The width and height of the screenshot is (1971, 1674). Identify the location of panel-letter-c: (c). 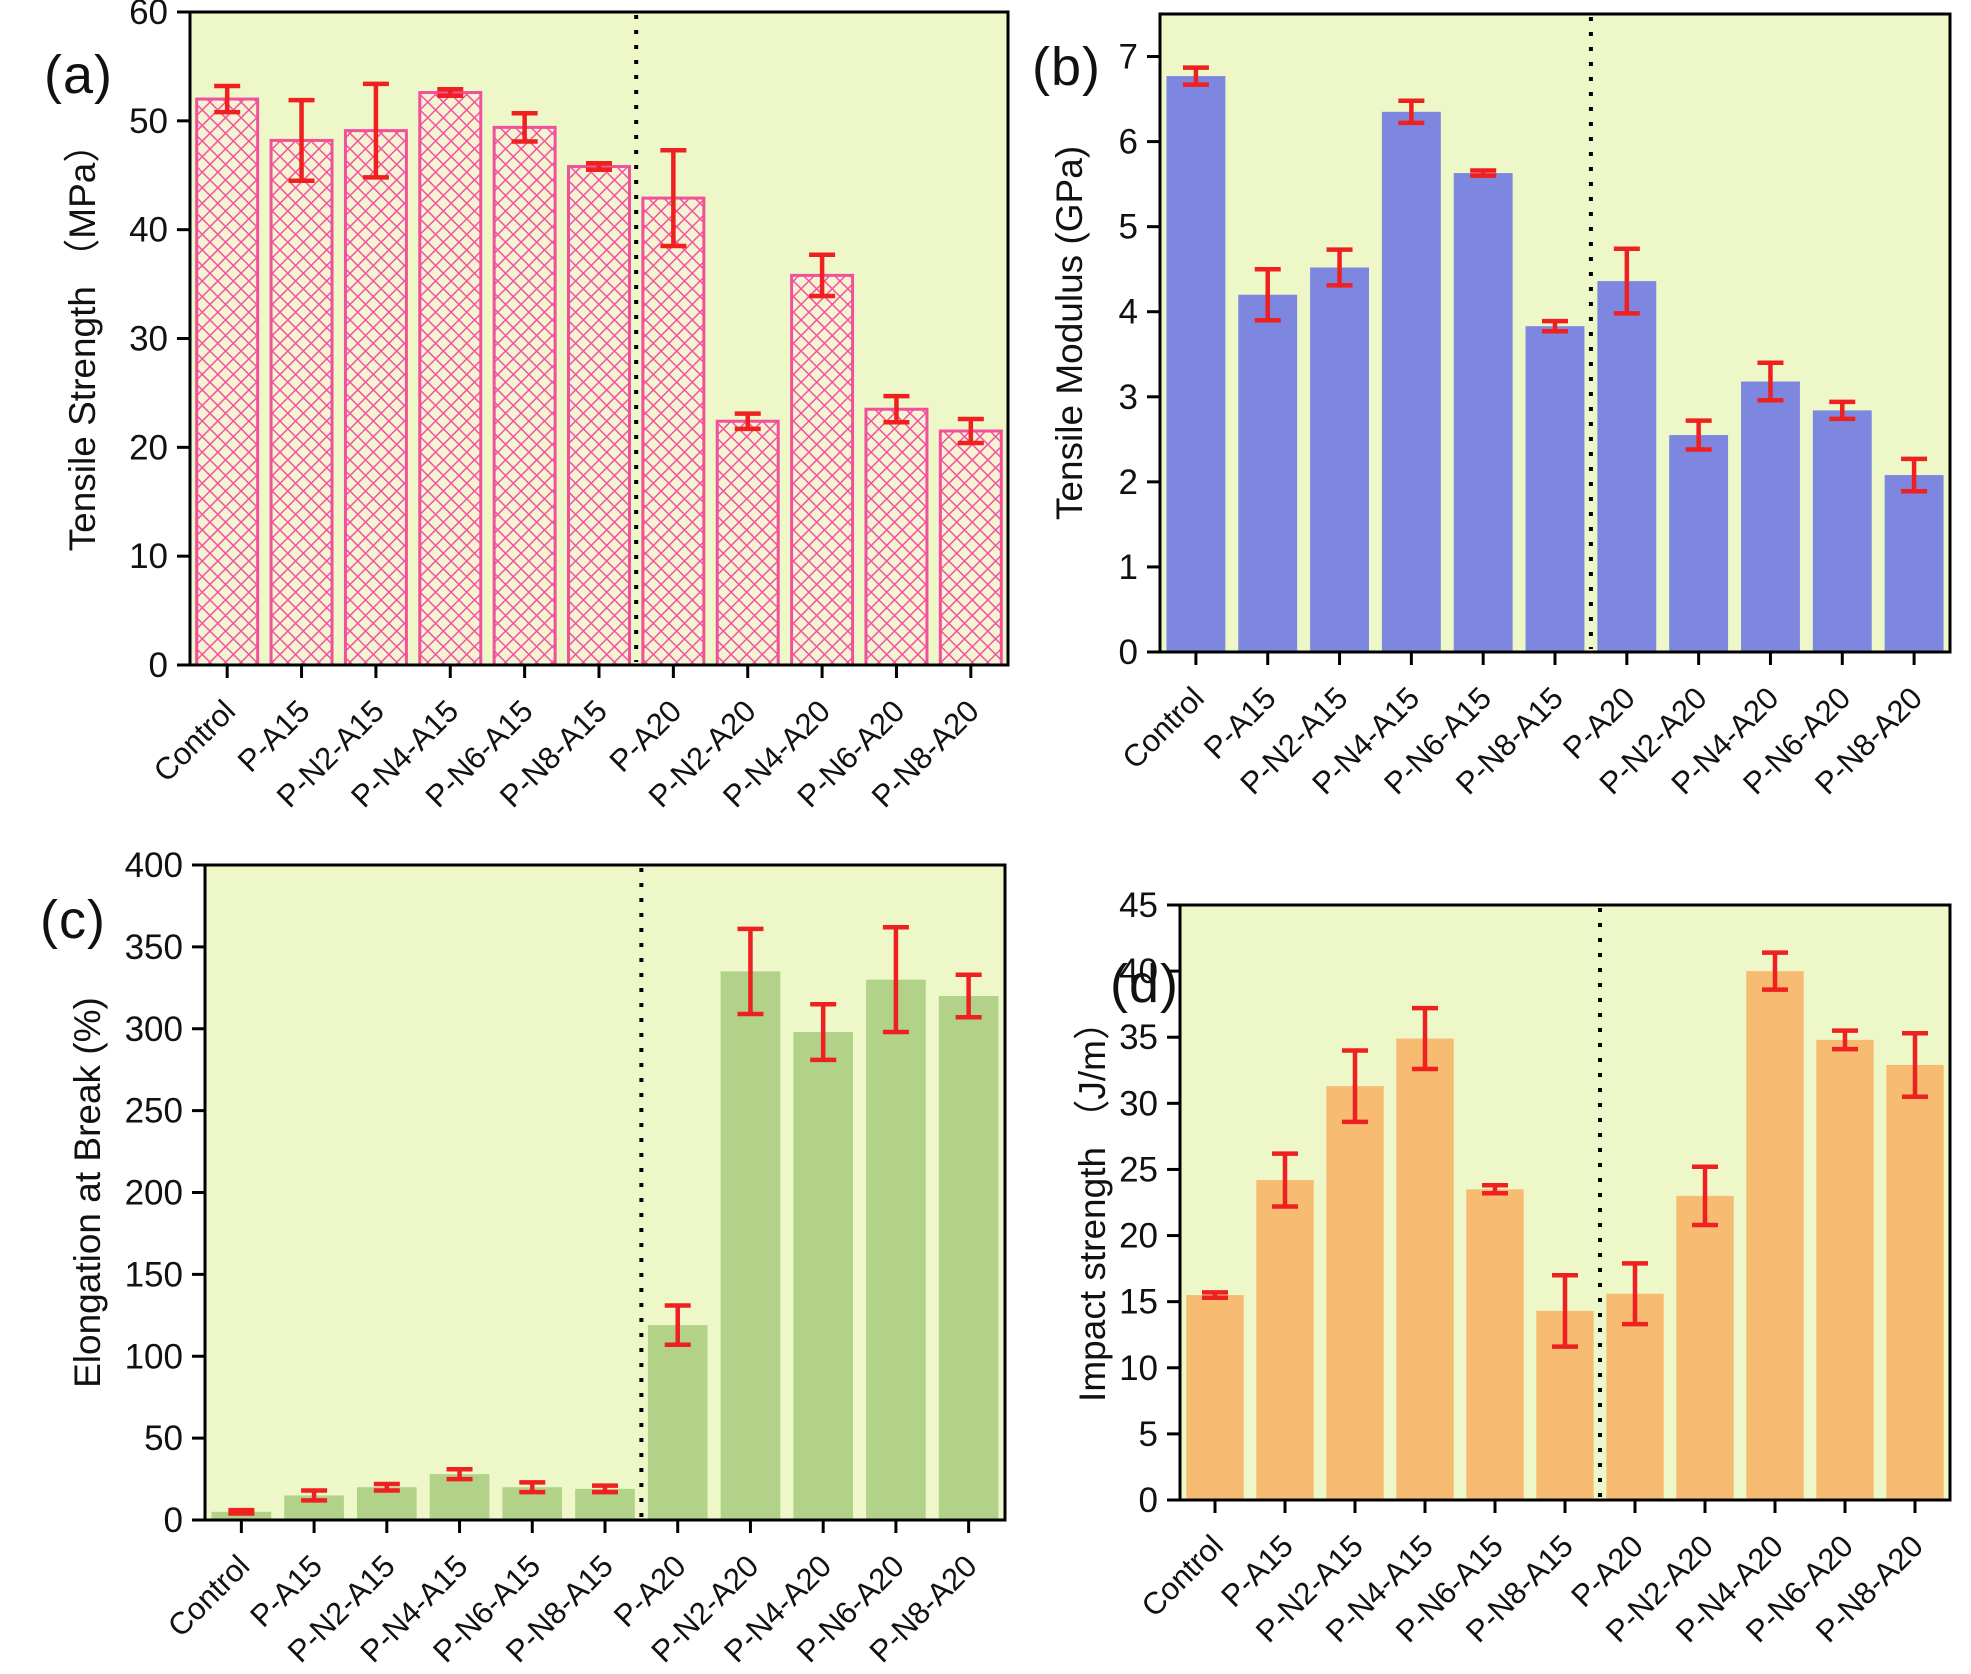
(73, 920).